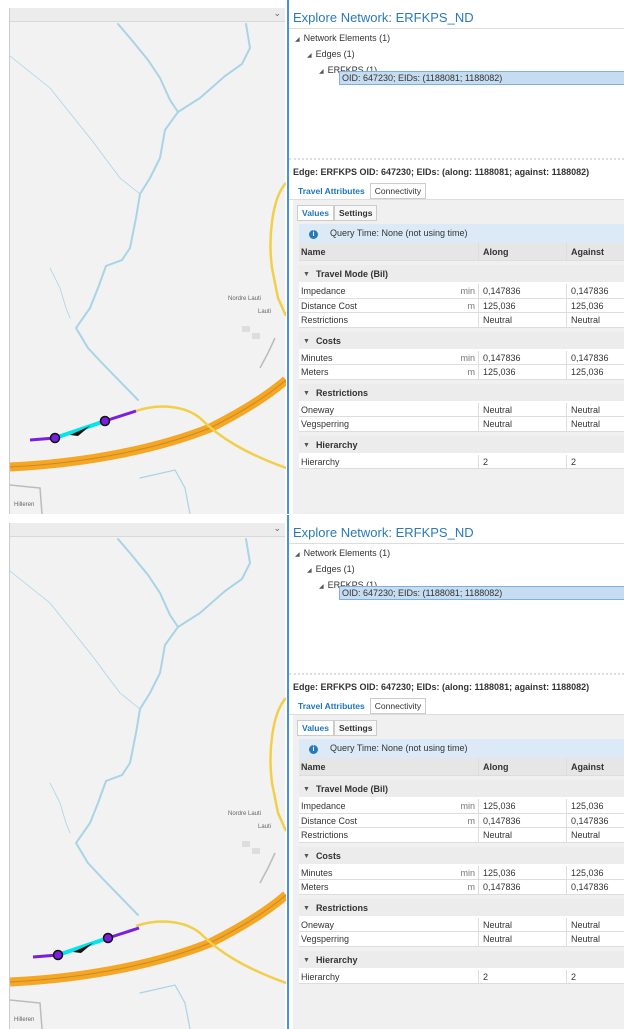  What do you see at coordinates (461, 291) in the screenshot?
I see `attribute-row: Impedance min 0,147836 0,147836` at bounding box center [461, 291].